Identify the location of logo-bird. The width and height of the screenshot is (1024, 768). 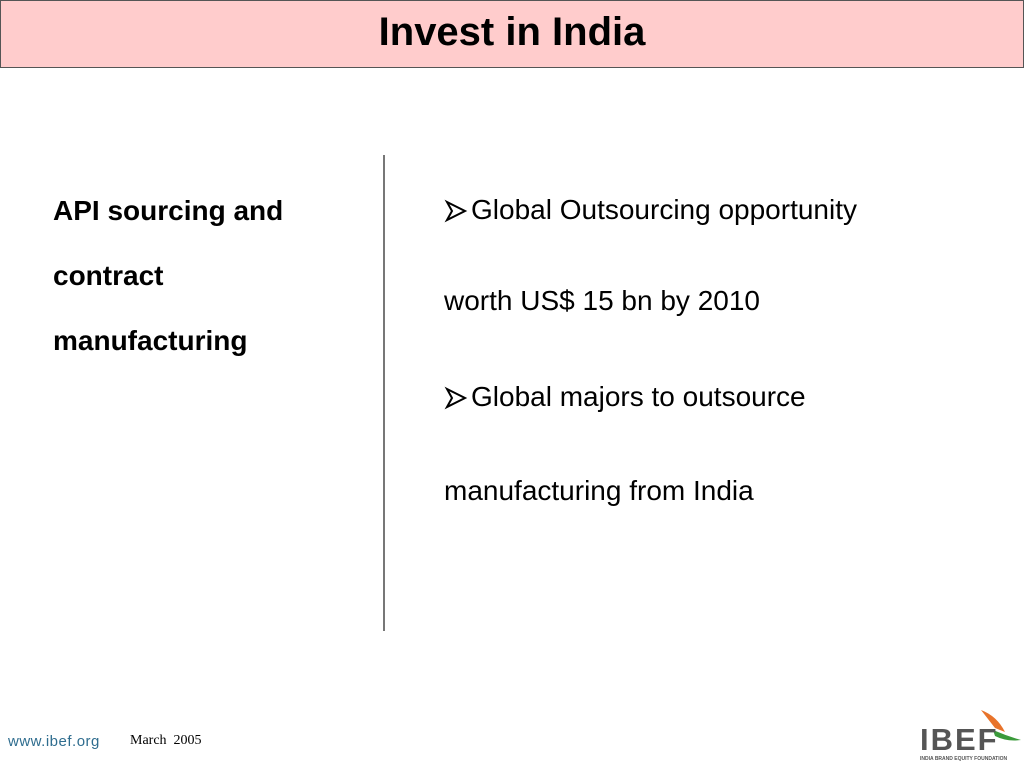
(1001, 725).